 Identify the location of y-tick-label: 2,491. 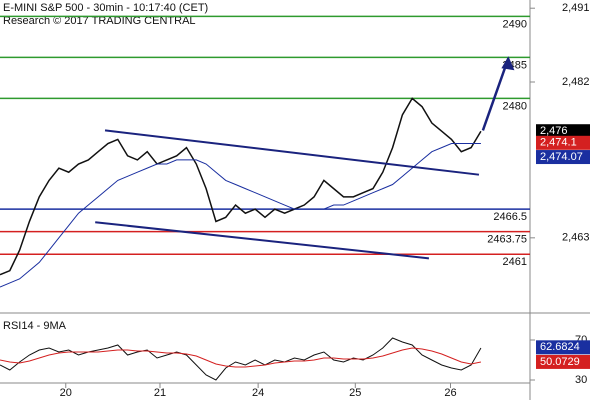
(576, 8).